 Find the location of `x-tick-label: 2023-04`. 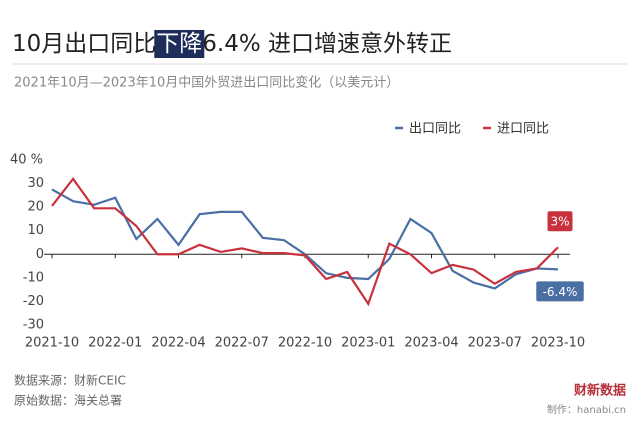

x-tick-label: 2023-04 is located at coordinates (431, 343).